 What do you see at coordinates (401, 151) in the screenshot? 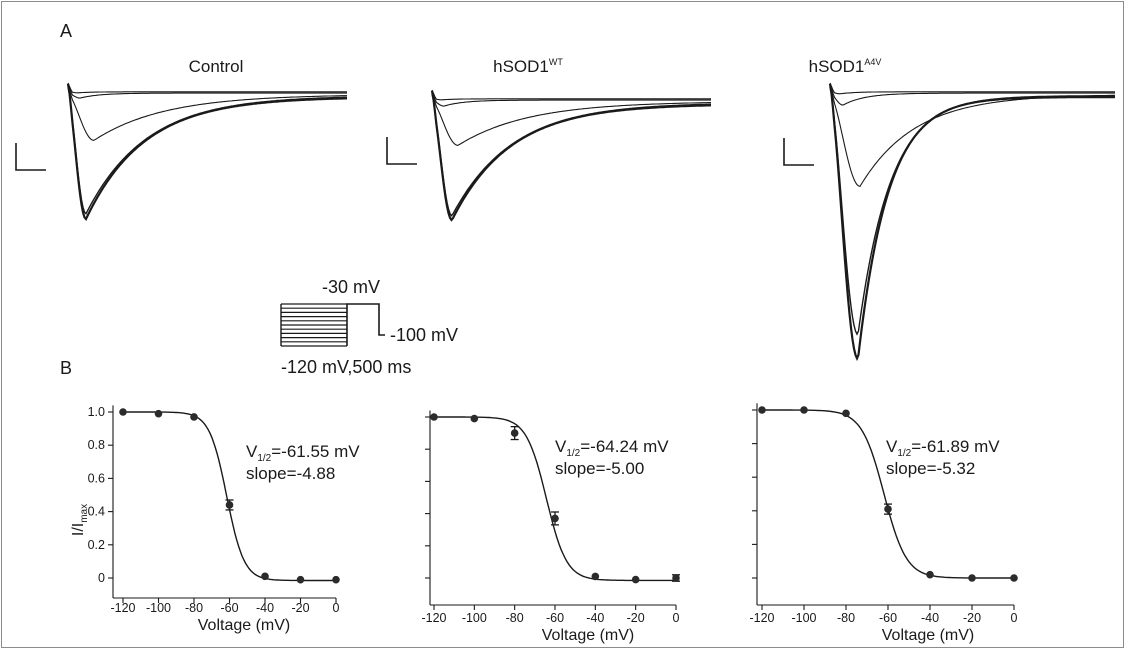
I see `scale-bar-wt` at bounding box center [401, 151].